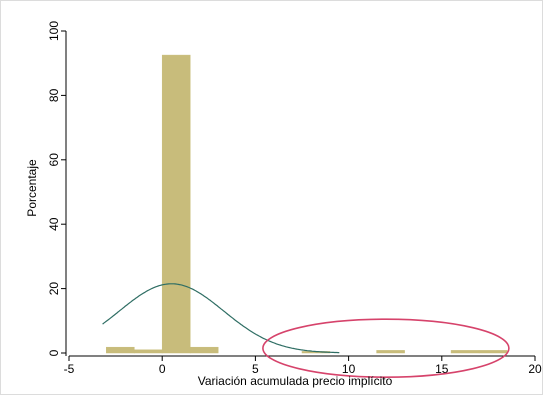 This screenshot has height=395, width=543. What do you see at coordinates (162, 369) in the screenshot?
I see `x-tick-label: 0` at bounding box center [162, 369].